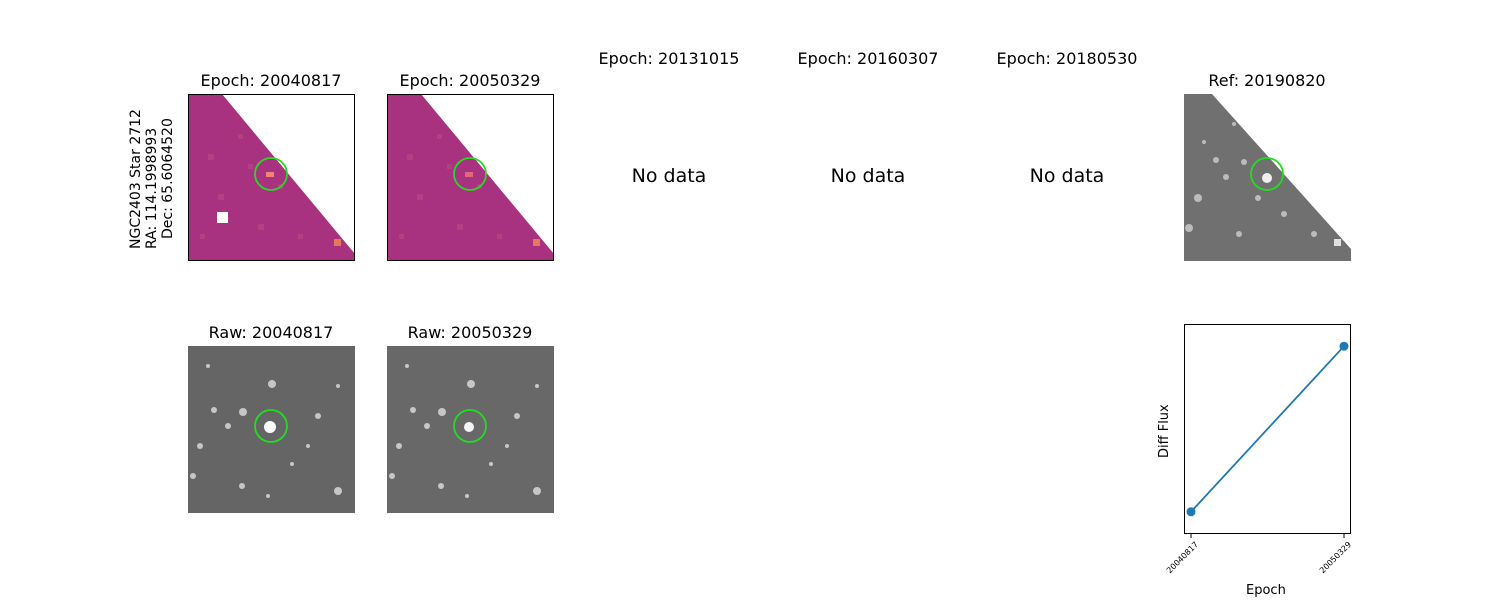 The width and height of the screenshot is (1500, 600). What do you see at coordinates (470, 332) in the screenshot?
I see `raw-title-2: Raw: 20050329` at bounding box center [470, 332].